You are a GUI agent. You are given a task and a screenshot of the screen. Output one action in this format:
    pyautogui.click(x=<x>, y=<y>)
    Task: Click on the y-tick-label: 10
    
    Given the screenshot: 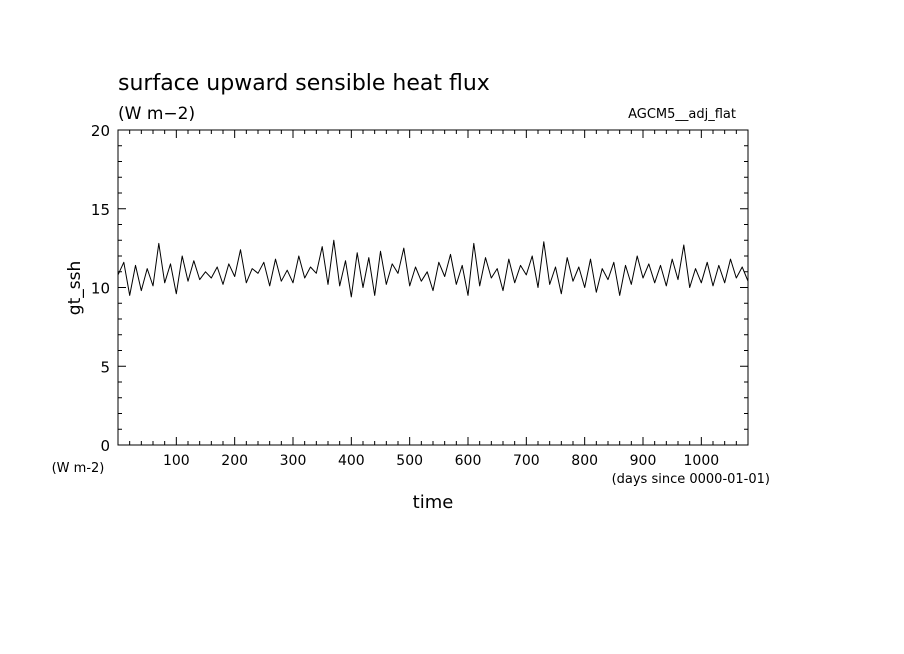 What is the action you would take?
    pyautogui.click(x=100, y=289)
    